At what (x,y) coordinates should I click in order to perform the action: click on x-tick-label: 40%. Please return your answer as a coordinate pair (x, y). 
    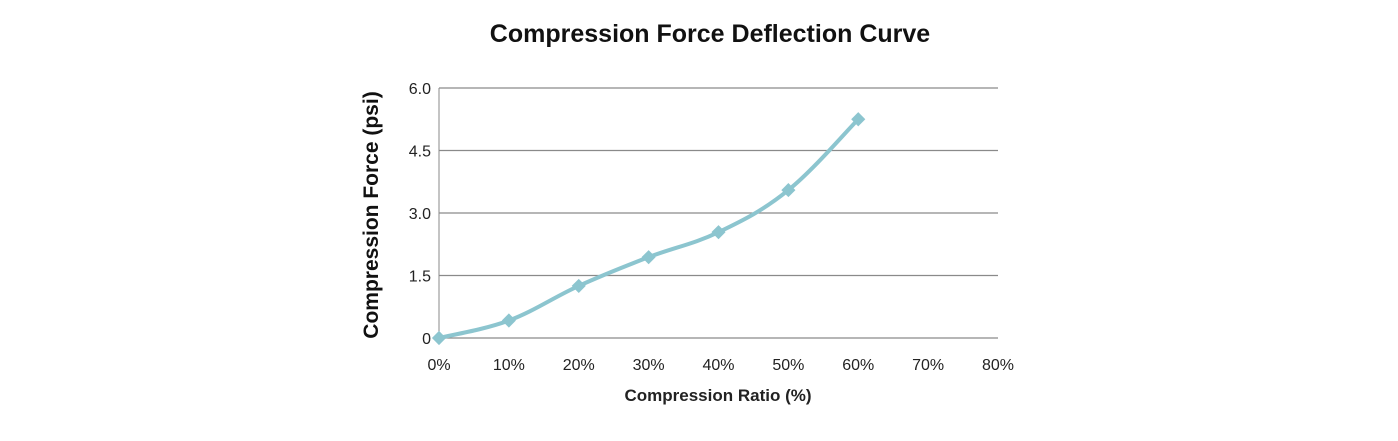
    Looking at the image, I should click on (718, 365).